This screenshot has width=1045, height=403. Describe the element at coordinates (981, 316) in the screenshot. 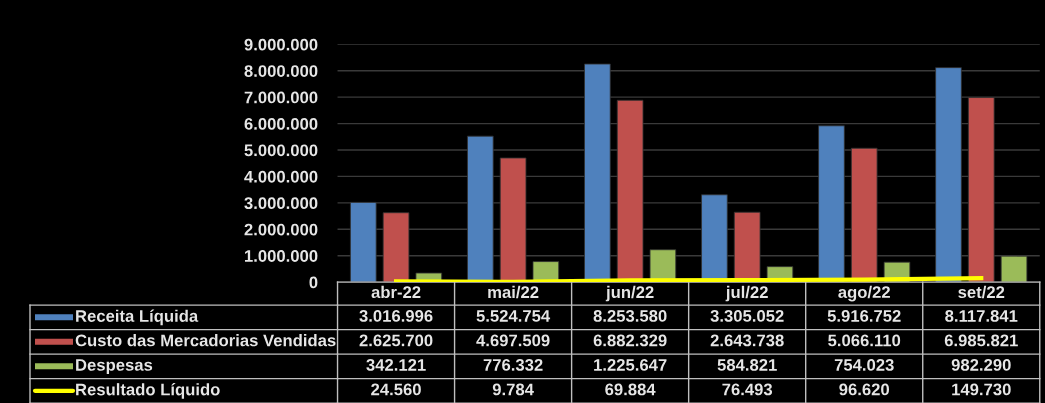

I see `data-label: 8.117.841` at that location.